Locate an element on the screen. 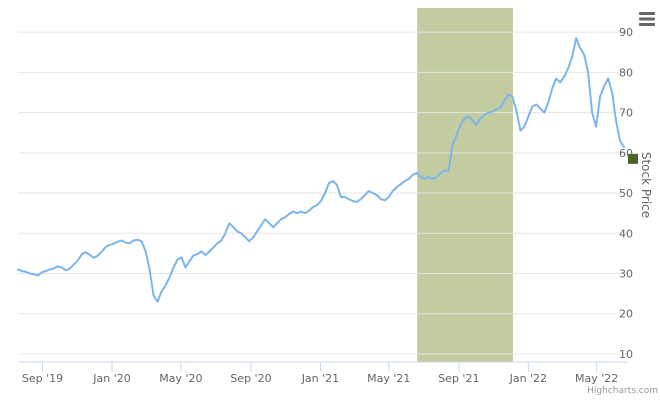 The height and width of the screenshot is (400, 660). y-axis-title: Stock Price is located at coordinates (646, 185).